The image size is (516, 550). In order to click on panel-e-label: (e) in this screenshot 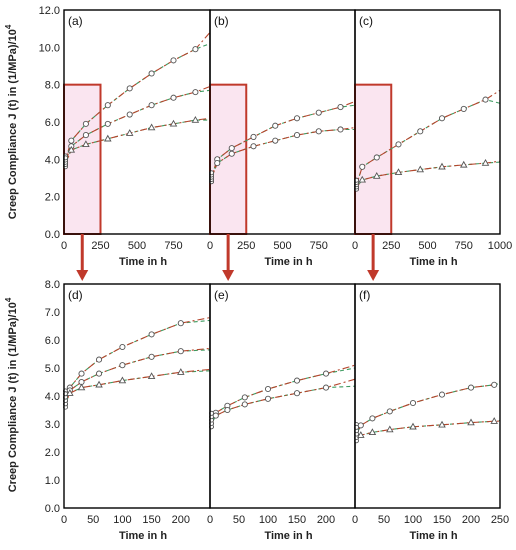, I will do `click(221, 295)`.